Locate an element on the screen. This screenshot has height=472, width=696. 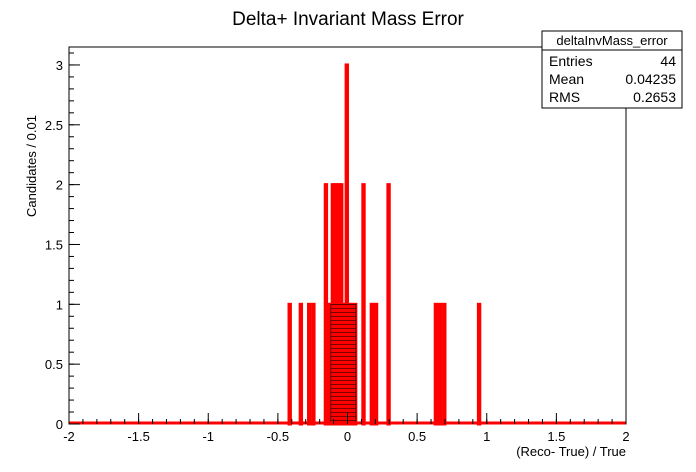
stats-box-frame is located at coordinates (612, 69).